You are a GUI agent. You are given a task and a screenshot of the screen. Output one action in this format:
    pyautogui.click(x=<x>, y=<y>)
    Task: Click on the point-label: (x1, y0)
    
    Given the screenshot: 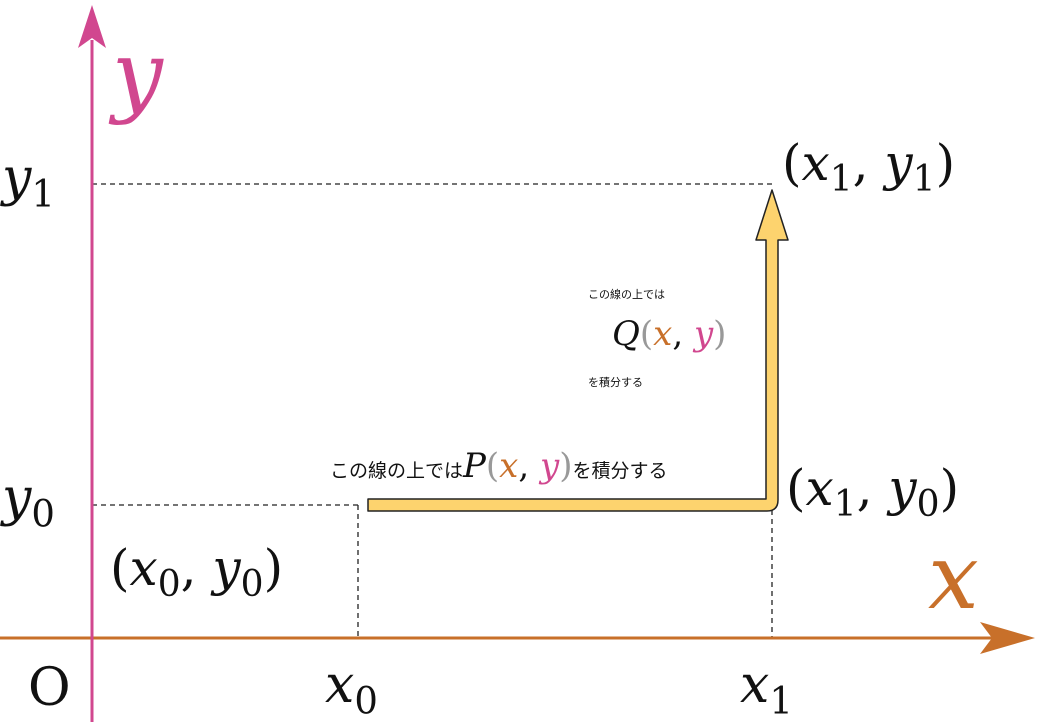 What is the action you would take?
    pyautogui.click(x=872, y=492)
    